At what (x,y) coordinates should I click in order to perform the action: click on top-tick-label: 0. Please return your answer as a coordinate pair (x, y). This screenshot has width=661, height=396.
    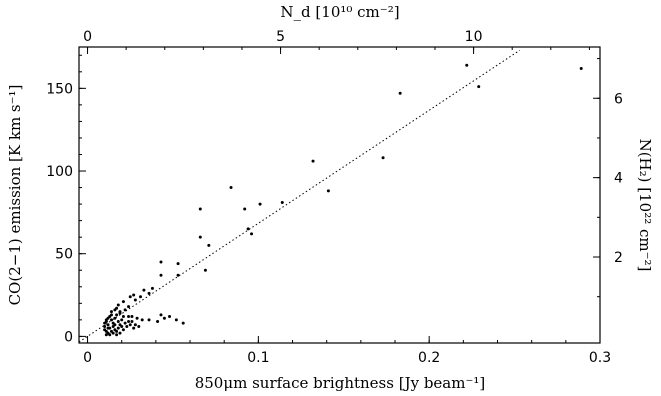
    Looking at the image, I should click on (87, 37).